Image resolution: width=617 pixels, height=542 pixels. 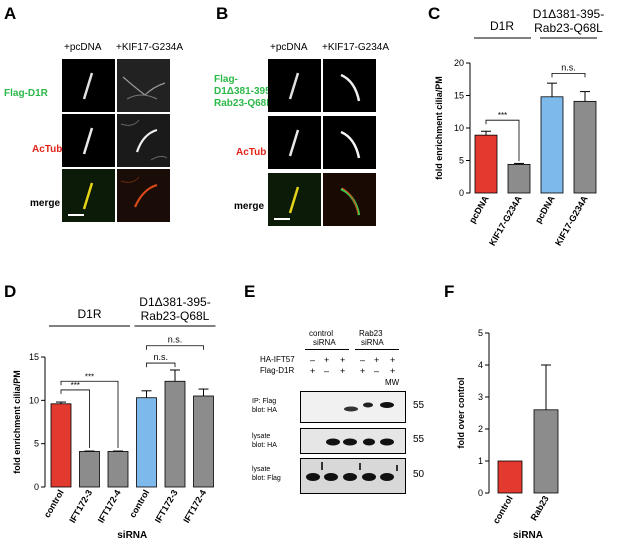 What do you see at coordinates (528, 535) in the screenshot?
I see `x-axis-title: siRNA` at bounding box center [528, 535].